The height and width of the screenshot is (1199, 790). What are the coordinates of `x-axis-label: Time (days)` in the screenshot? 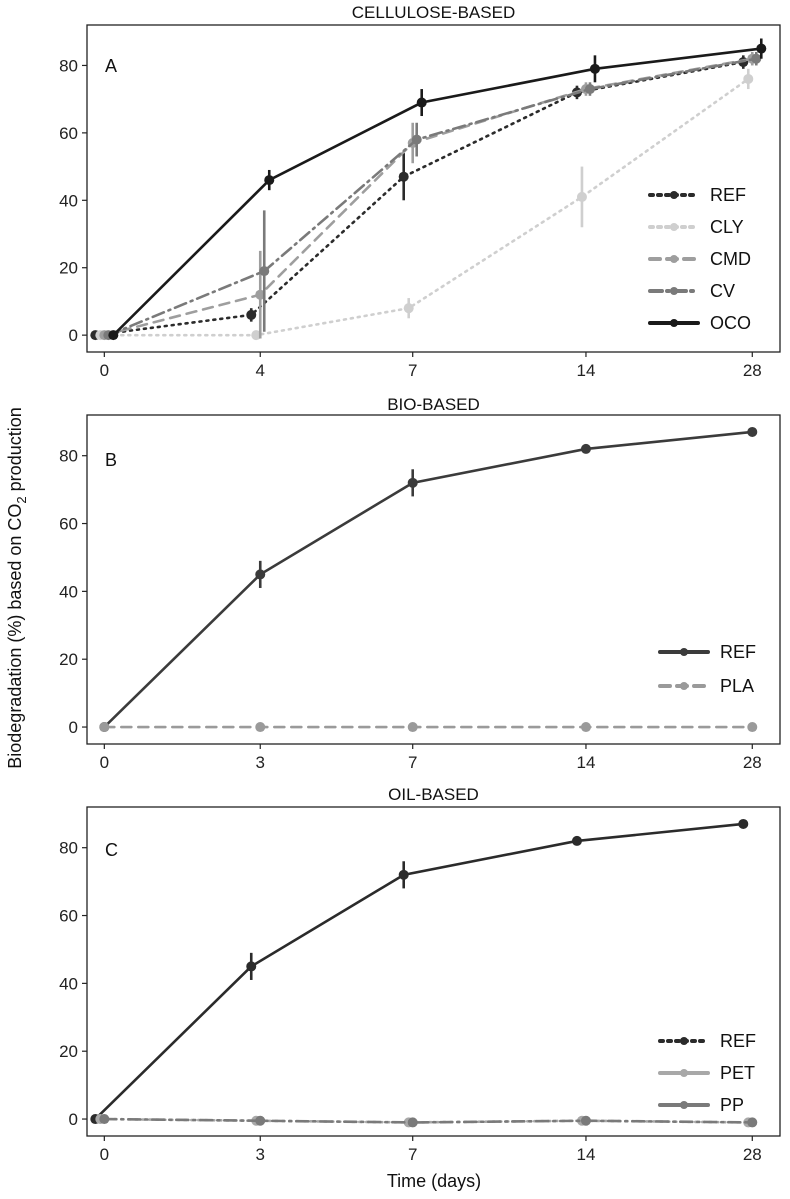 It's located at (434, 1181).